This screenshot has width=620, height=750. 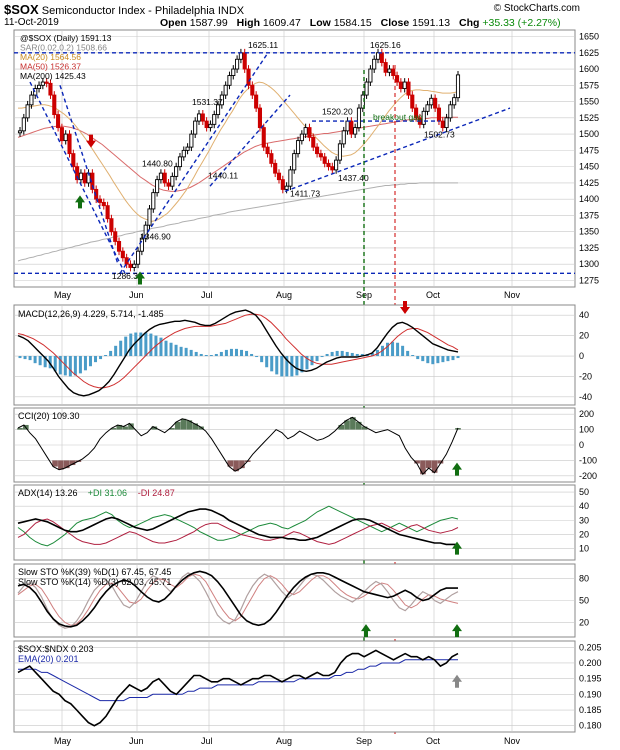 I want to click on macd-line, so click(x=238, y=353).